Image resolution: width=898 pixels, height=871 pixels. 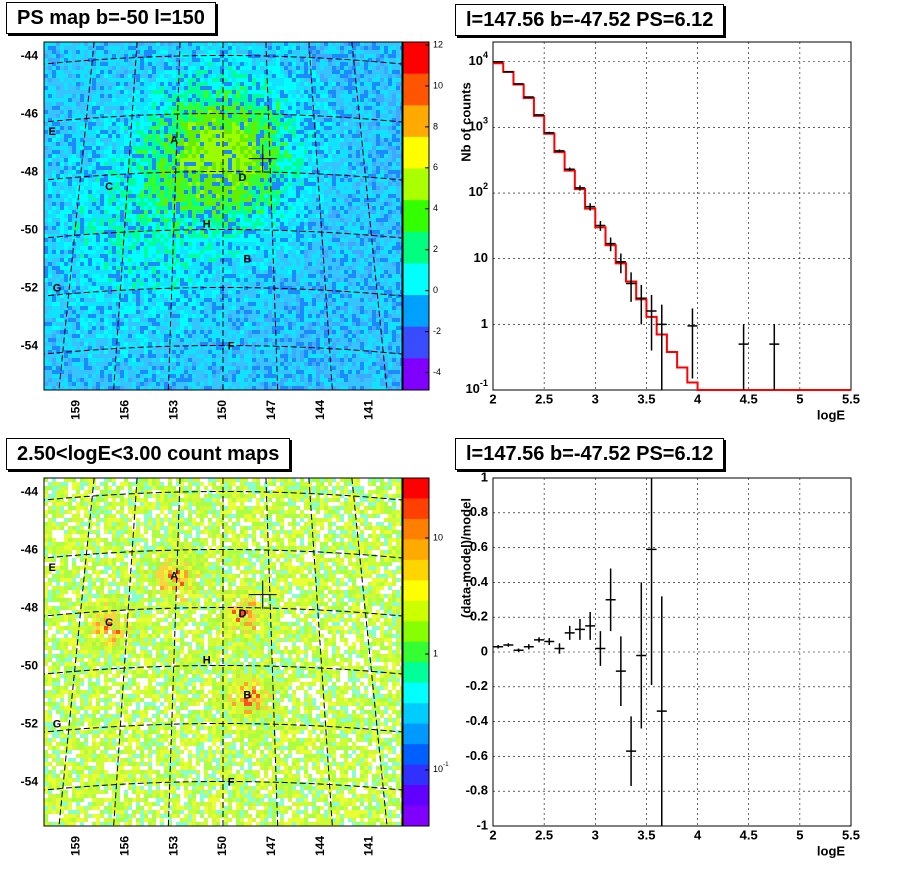 What do you see at coordinates (207, 225) in the screenshot?
I see `ps-source-label-h: H` at bounding box center [207, 225].